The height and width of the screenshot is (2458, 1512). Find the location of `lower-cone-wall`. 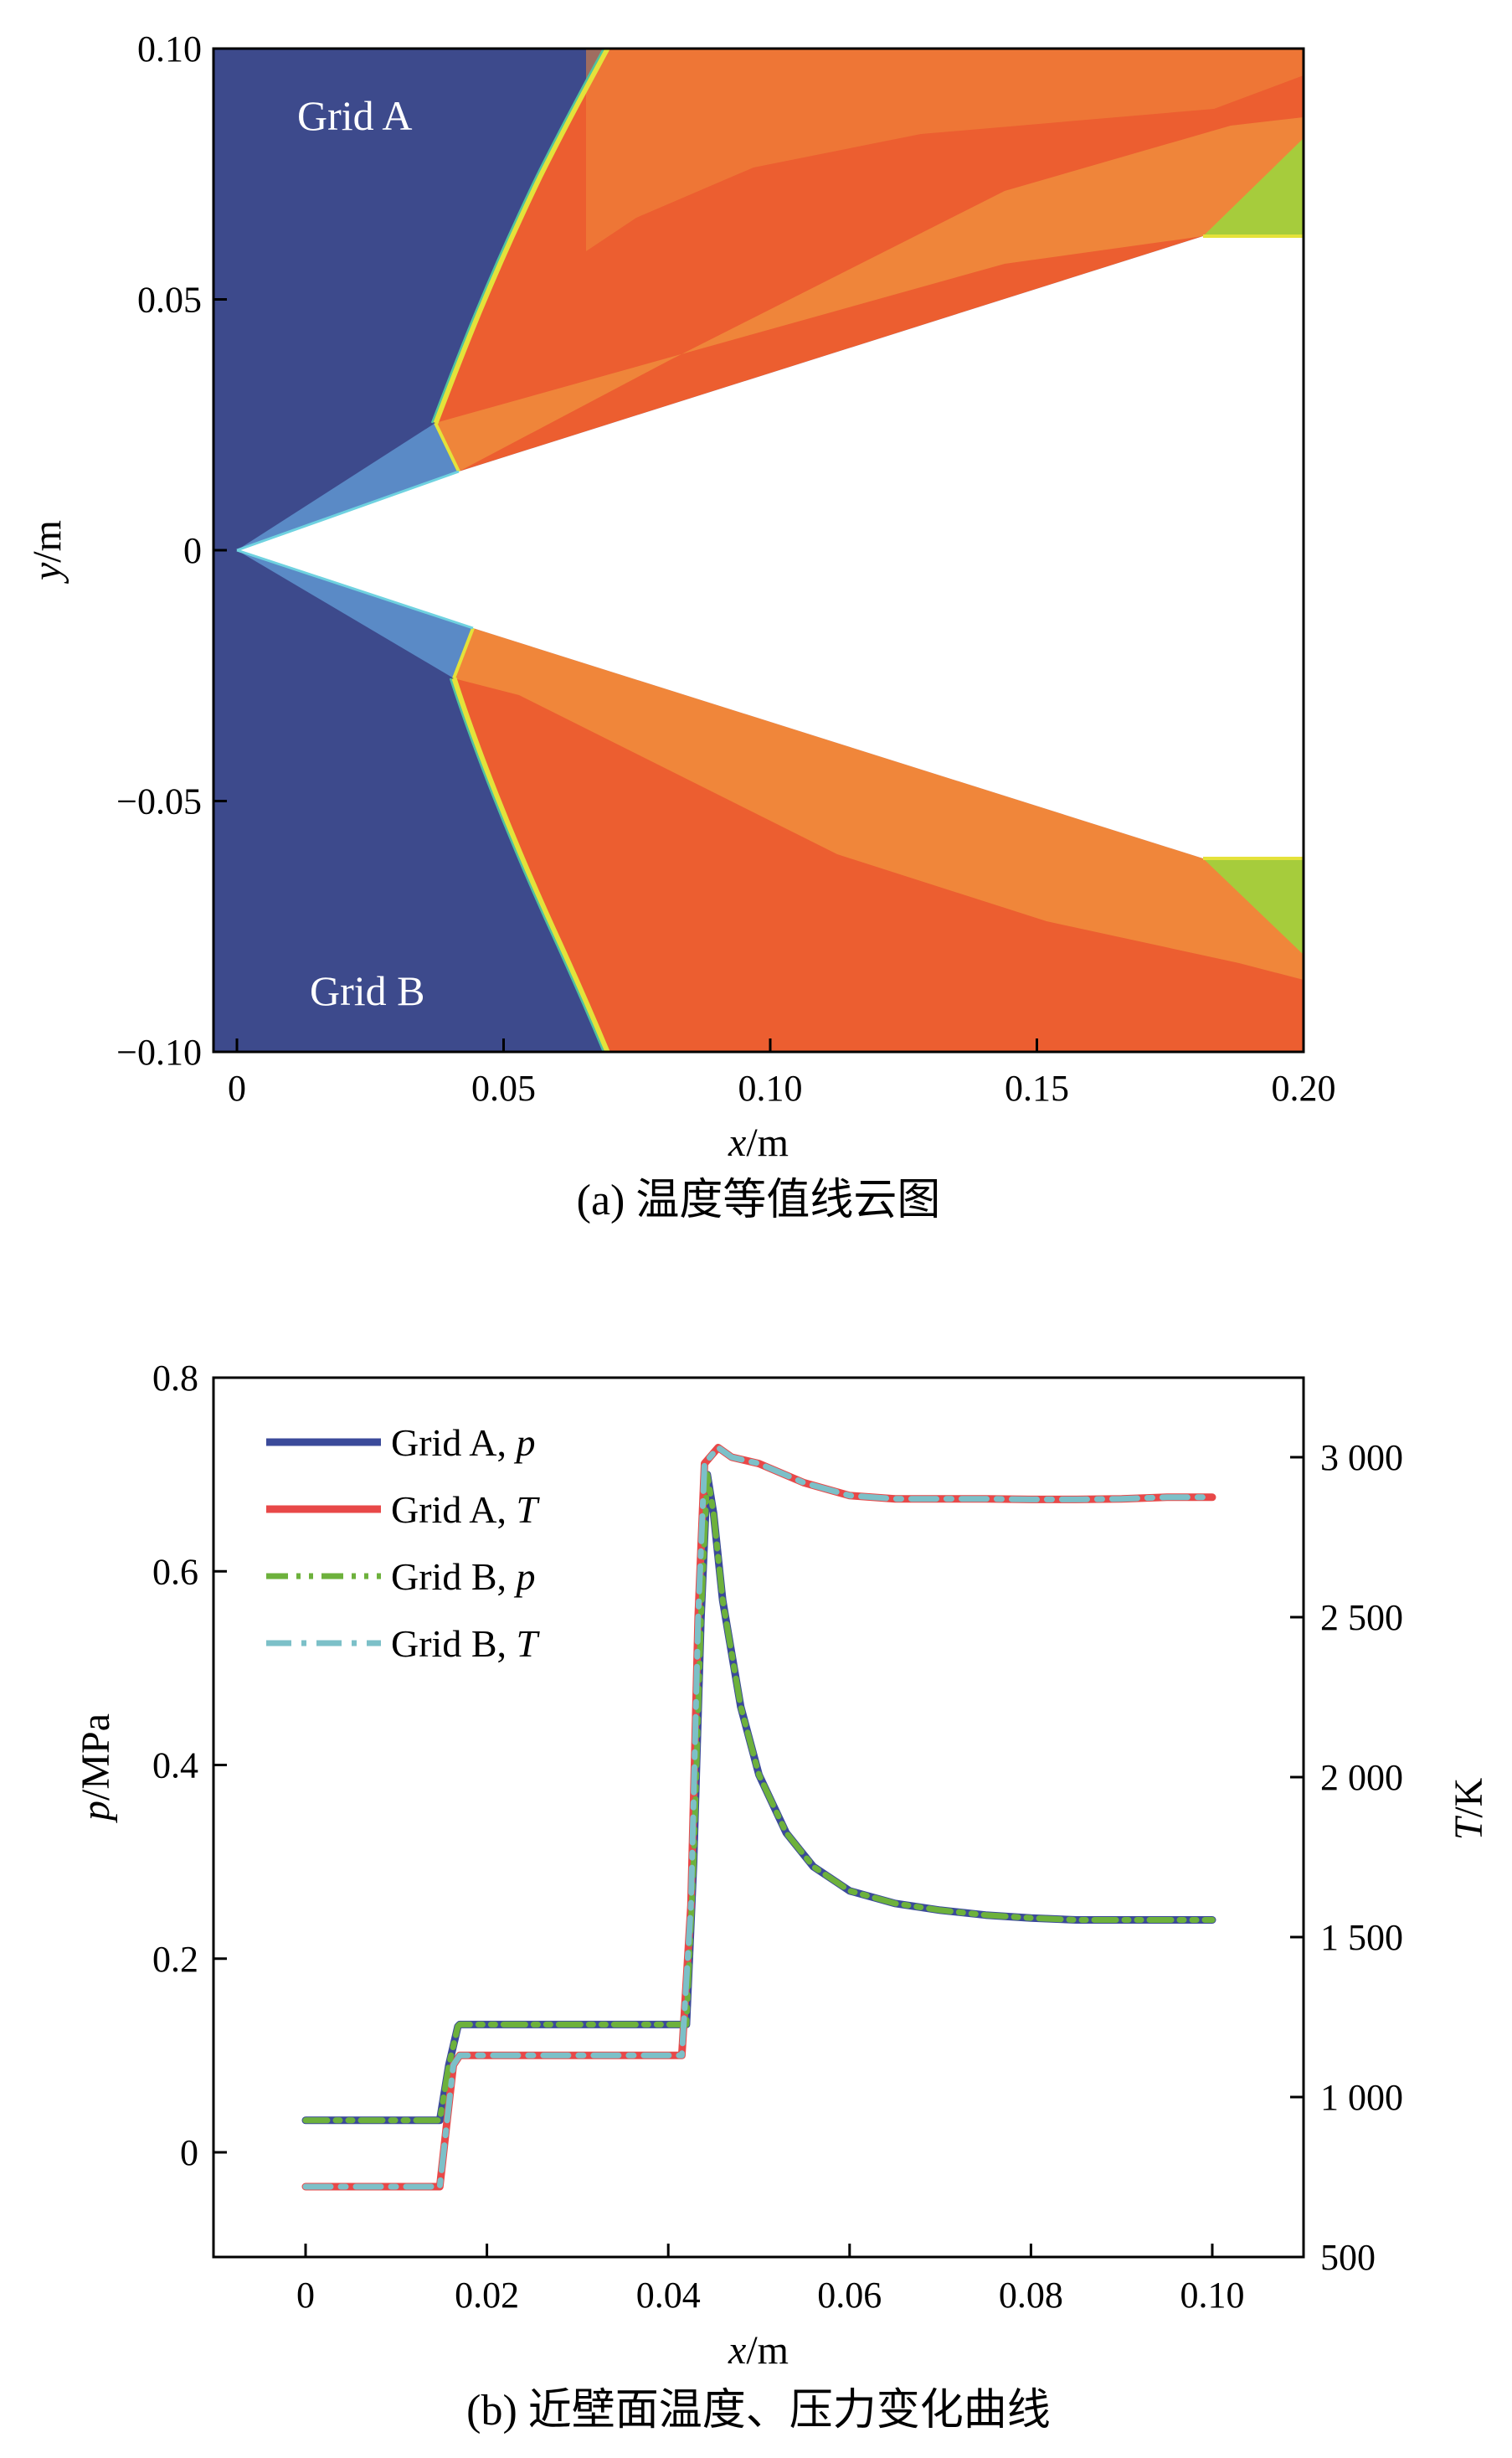

lower-cone-wall is located at coordinates (355, 589).